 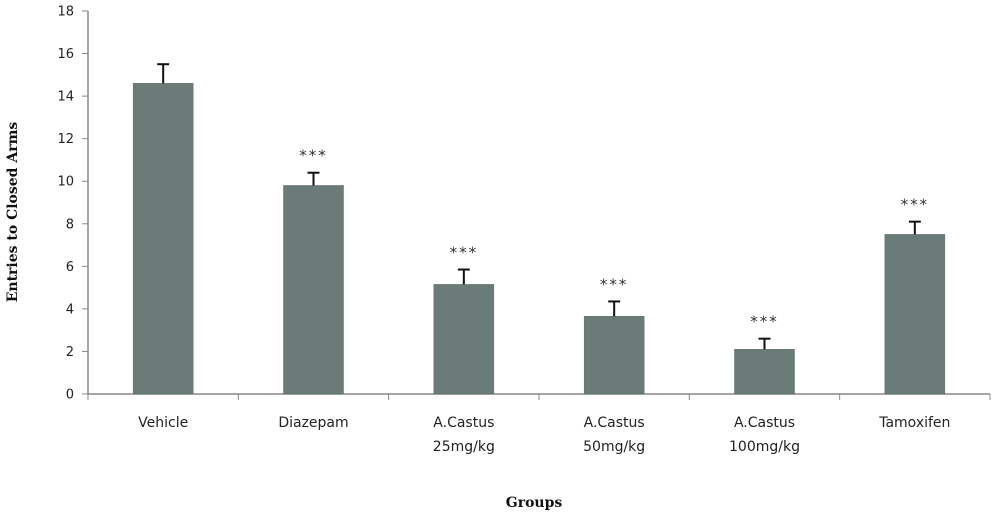 I want to click on category-label: 50mg/kg, so click(x=614, y=447).